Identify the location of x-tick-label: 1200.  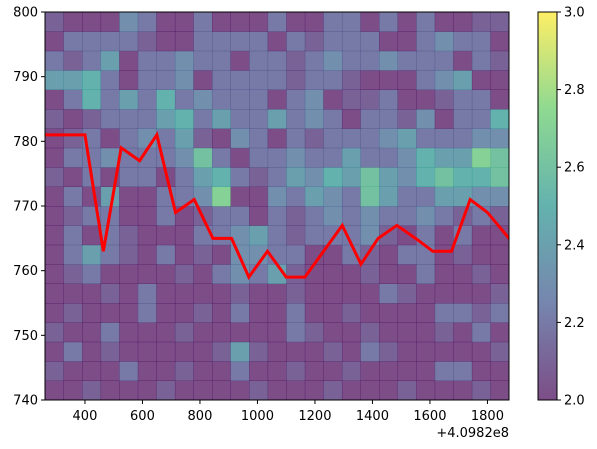
(314, 416).